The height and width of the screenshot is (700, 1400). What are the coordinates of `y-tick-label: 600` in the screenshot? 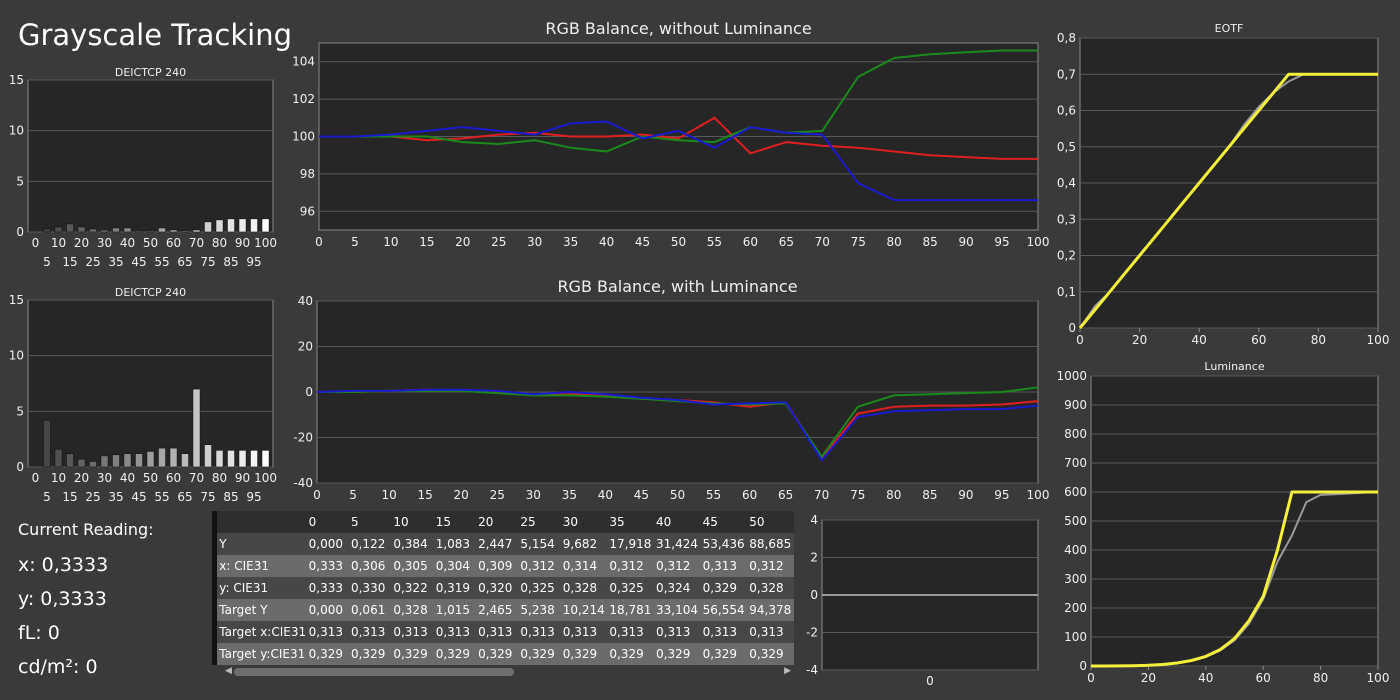 It's located at (1075, 492).